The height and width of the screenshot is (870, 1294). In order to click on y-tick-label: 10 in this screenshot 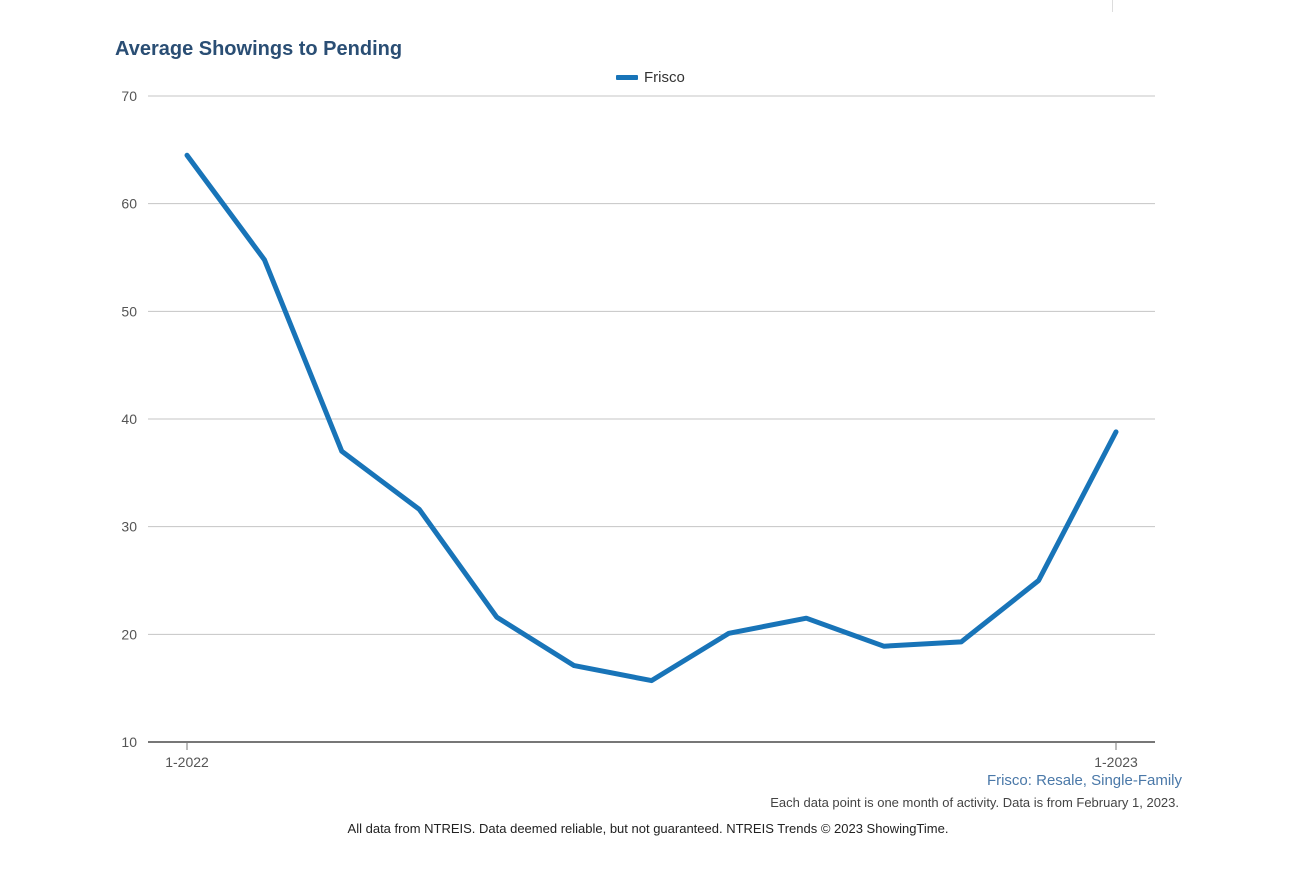, I will do `click(129, 742)`.